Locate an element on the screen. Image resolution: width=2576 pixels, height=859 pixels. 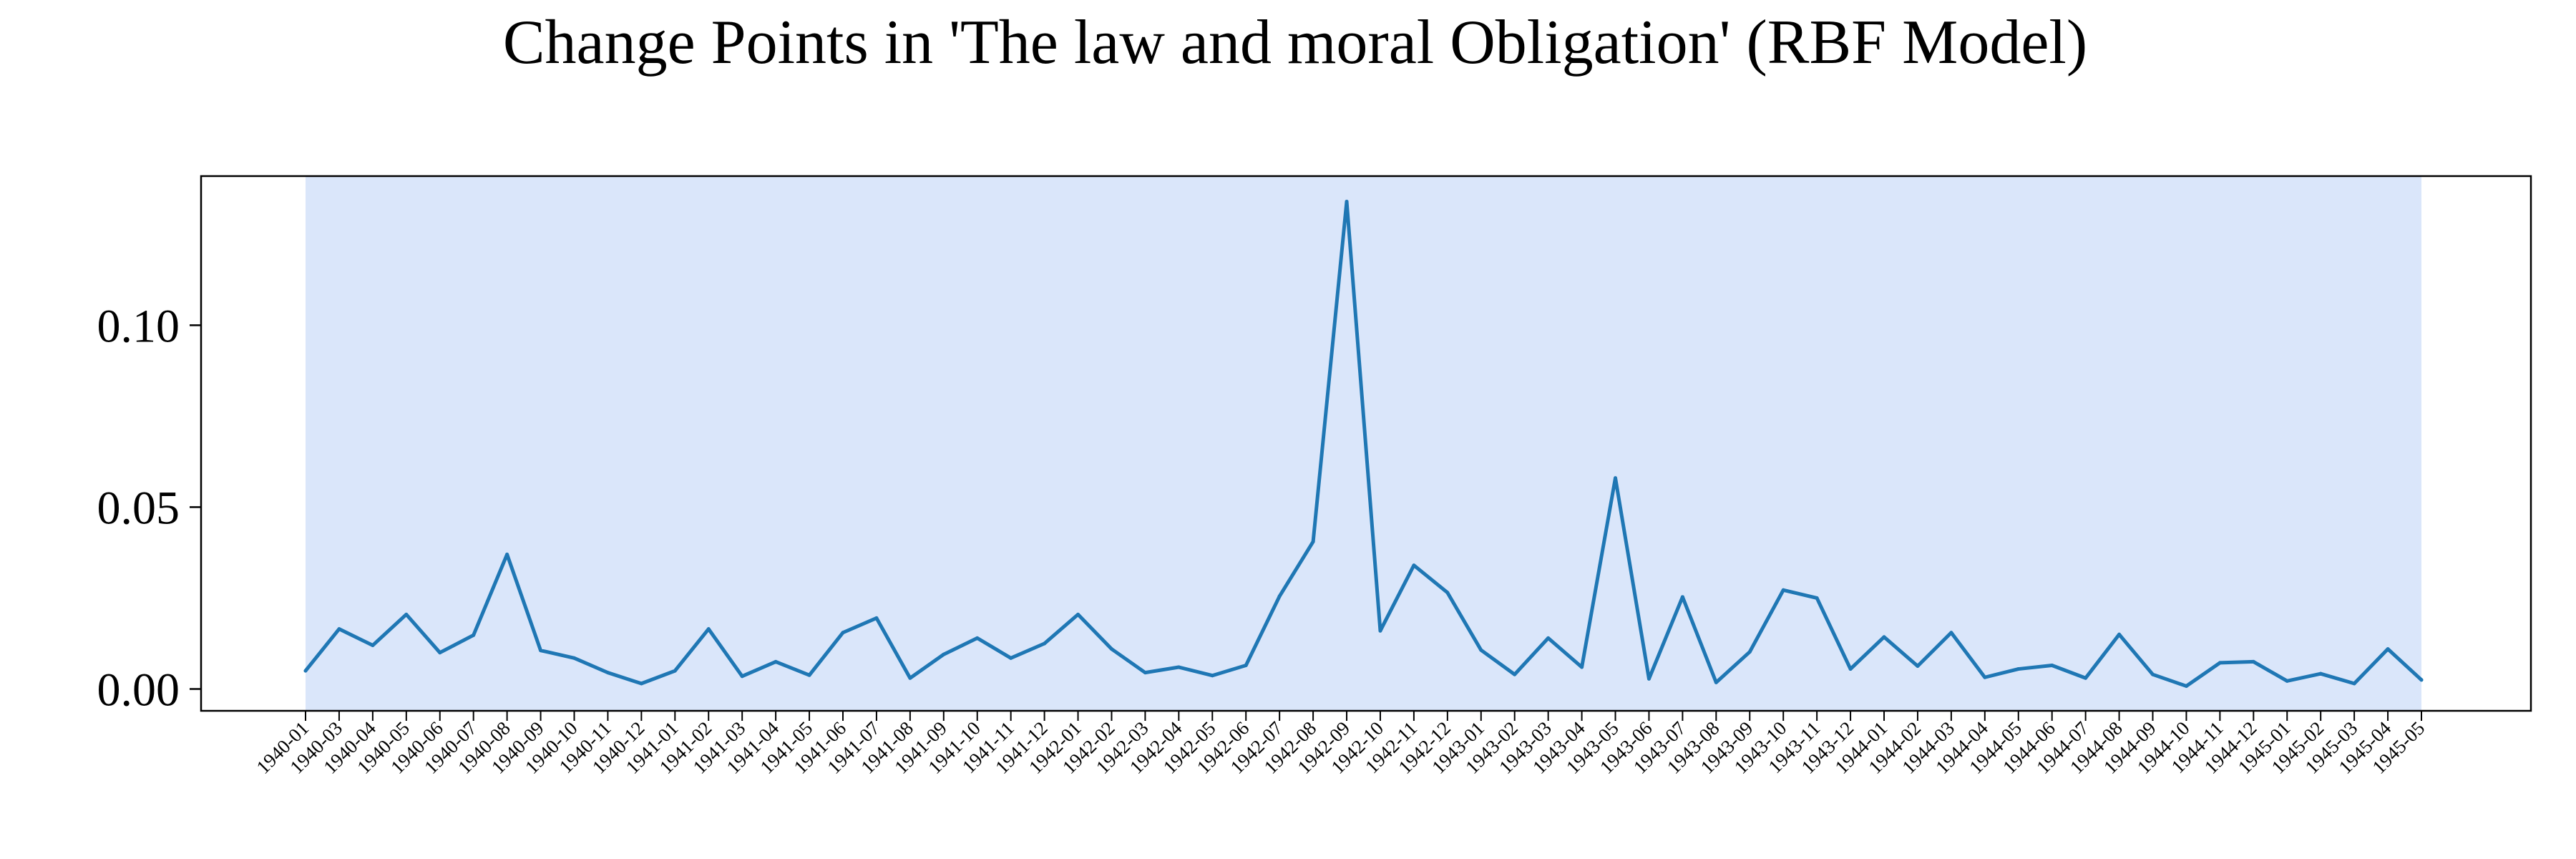
y-tick-label: 0.10 is located at coordinates (138, 326).